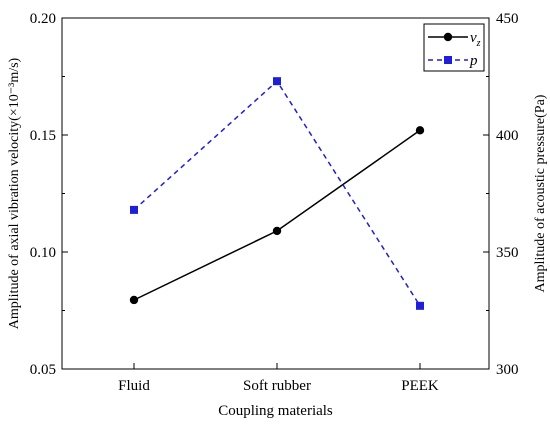 This screenshot has height=426, width=550. Describe the element at coordinates (507, 19) in the screenshot. I see `right-y-tick-label: 450` at that location.